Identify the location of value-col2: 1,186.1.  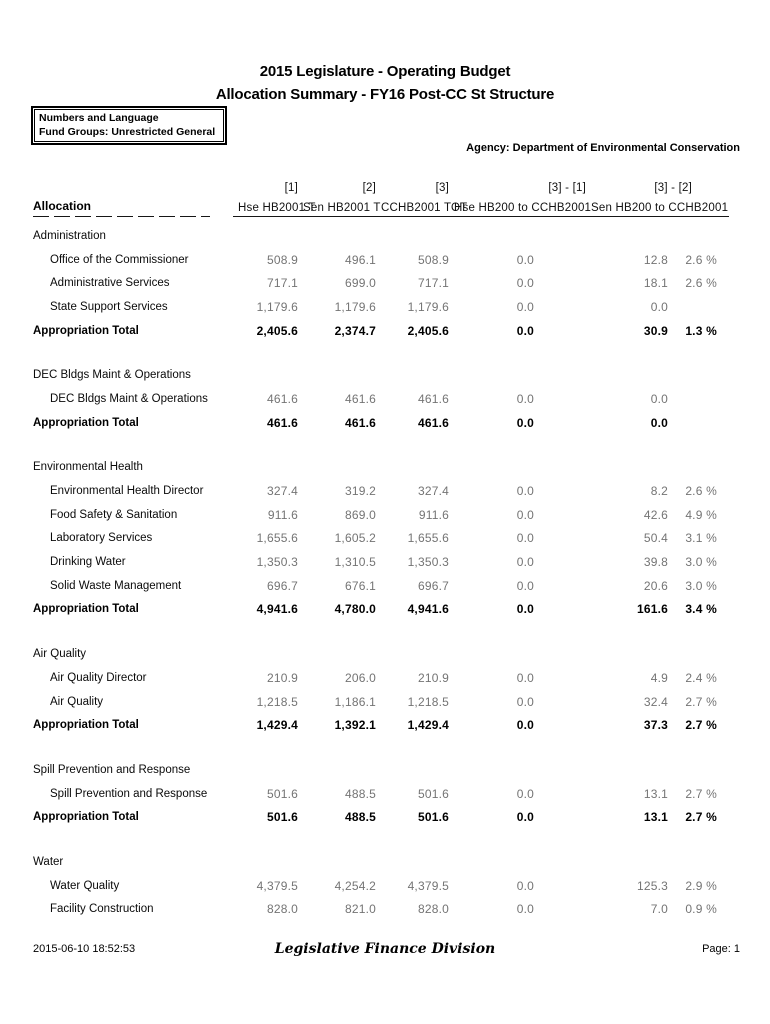
(355, 701).